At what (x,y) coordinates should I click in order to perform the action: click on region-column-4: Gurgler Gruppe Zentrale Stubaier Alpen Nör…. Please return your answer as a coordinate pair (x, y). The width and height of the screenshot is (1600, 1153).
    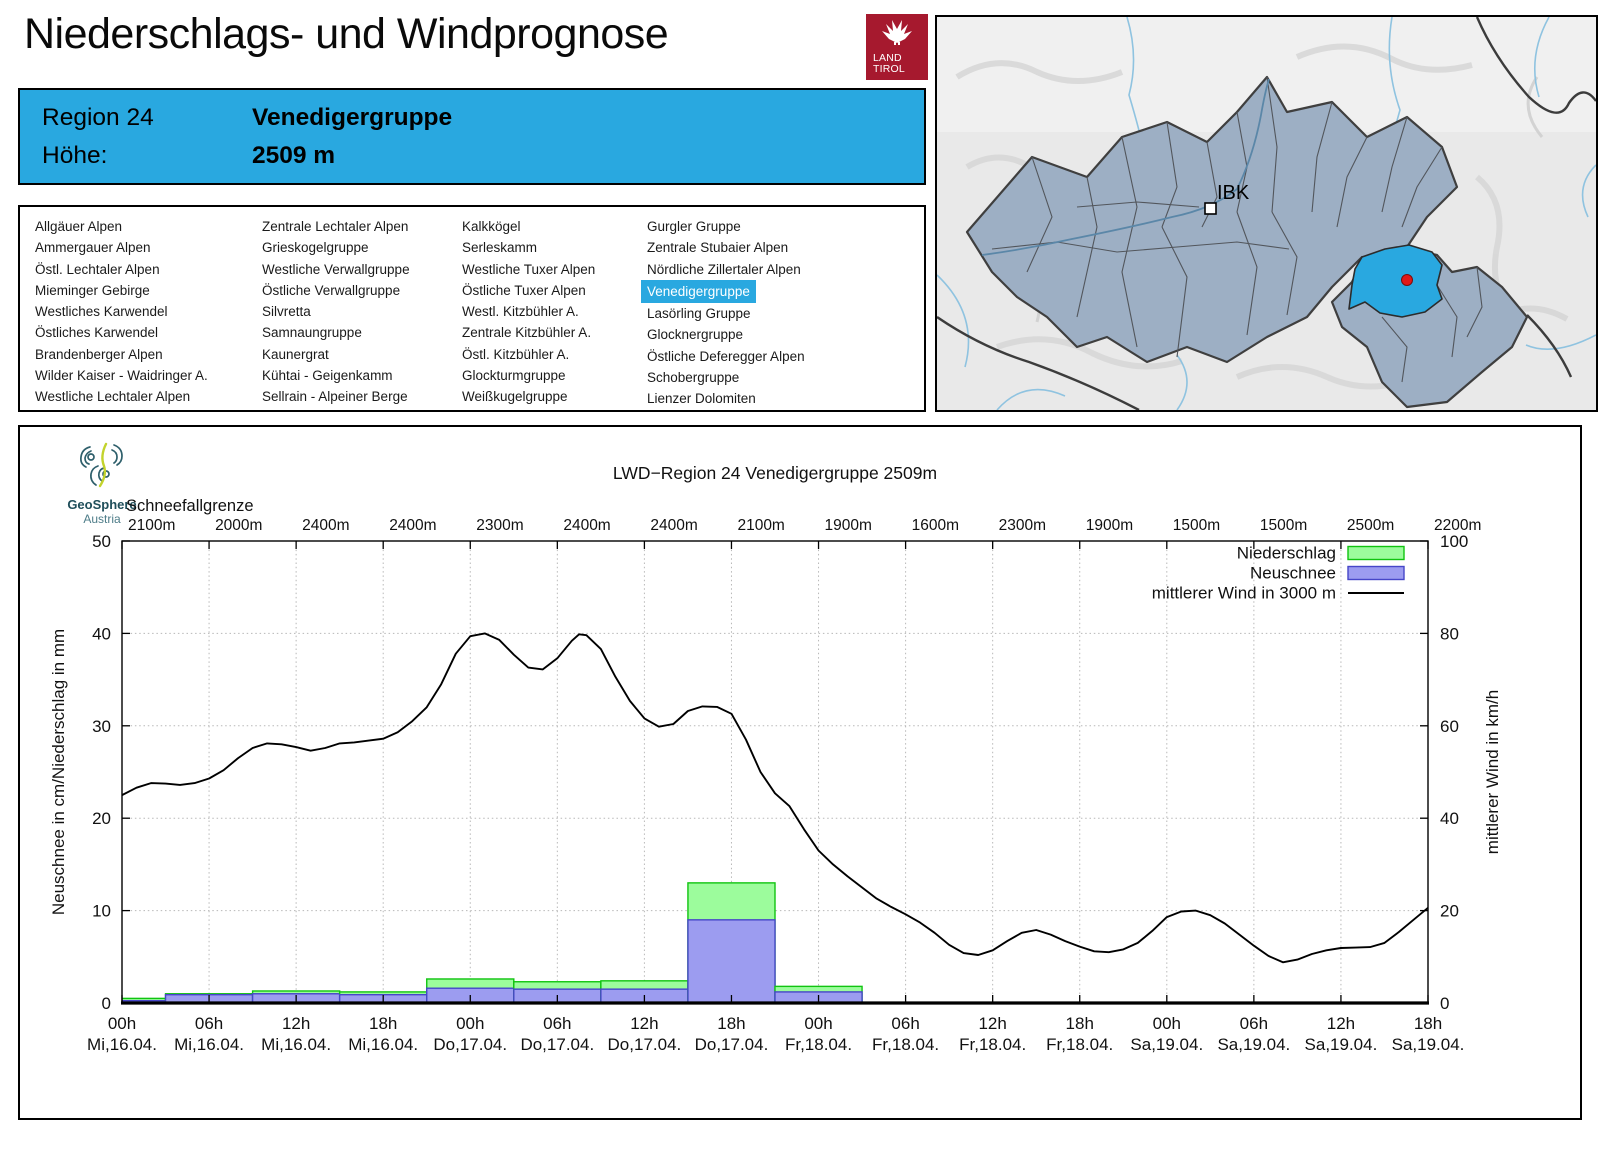
    Looking at the image, I should click on (723, 313).